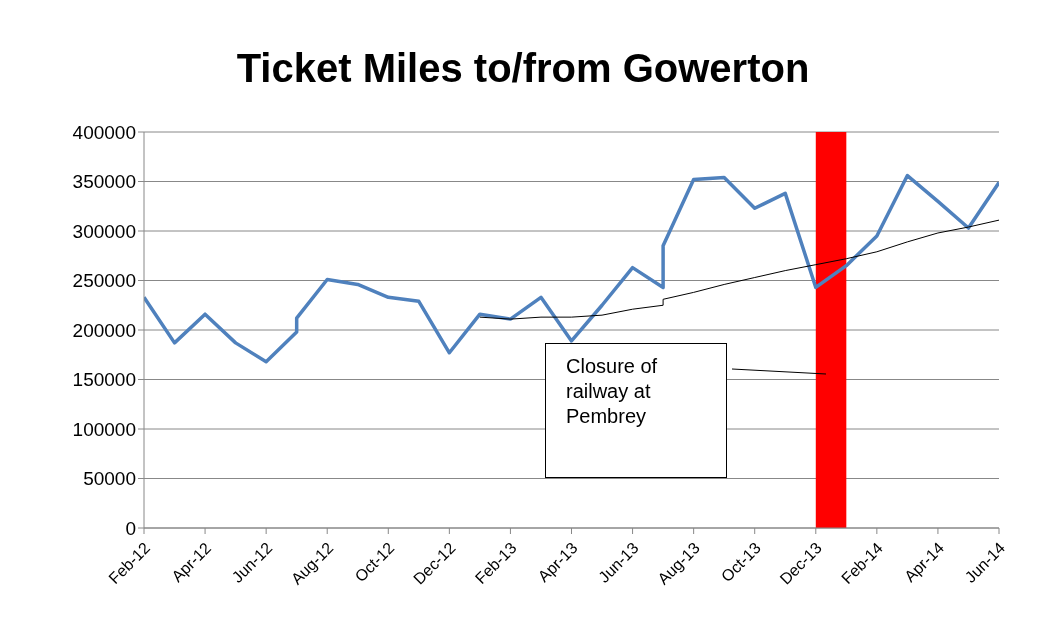  Describe the element at coordinates (109, 479) in the screenshot. I see `y-tick-label: 50000` at that location.